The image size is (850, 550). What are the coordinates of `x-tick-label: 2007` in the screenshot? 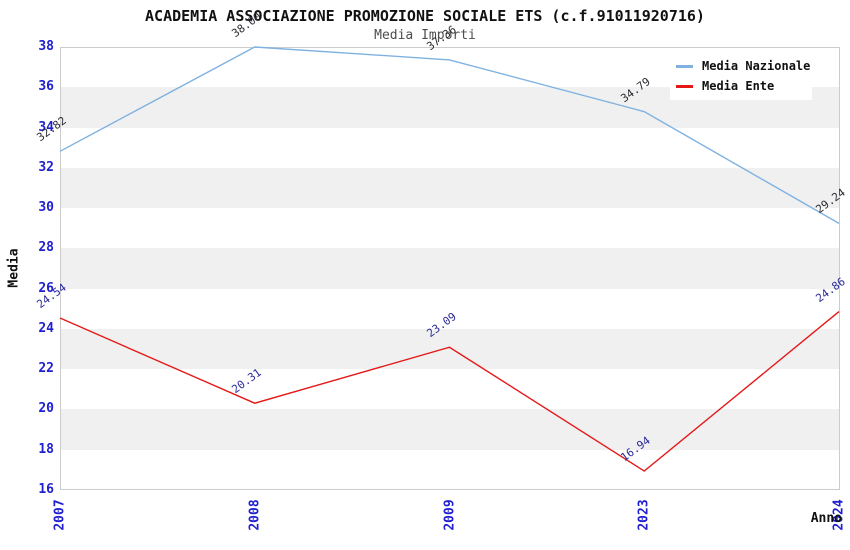 It's located at (60, 515).